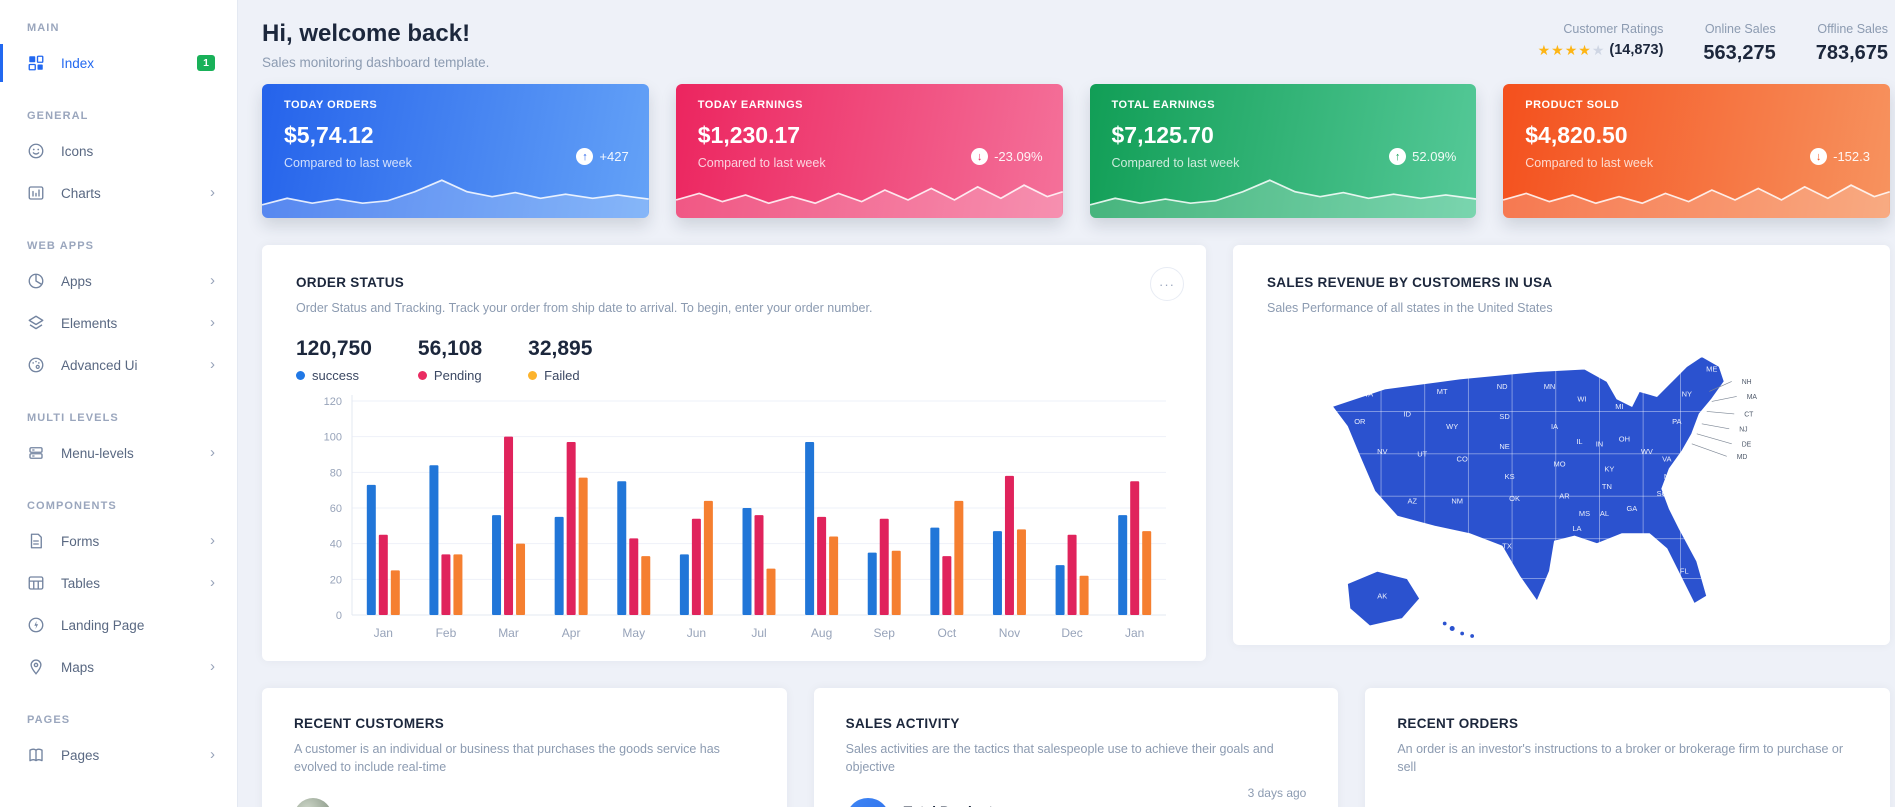 The height and width of the screenshot is (807, 1895). What do you see at coordinates (1741, 457) in the screenshot?
I see `svg-text: MD` at bounding box center [1741, 457].